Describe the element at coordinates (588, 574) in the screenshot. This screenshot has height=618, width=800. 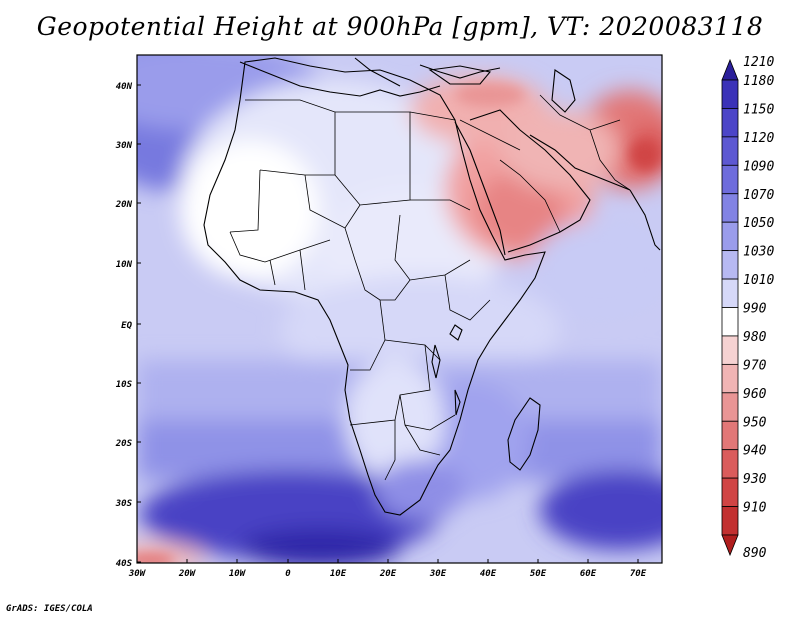
I see `lon-label-60e: 60E` at that location.